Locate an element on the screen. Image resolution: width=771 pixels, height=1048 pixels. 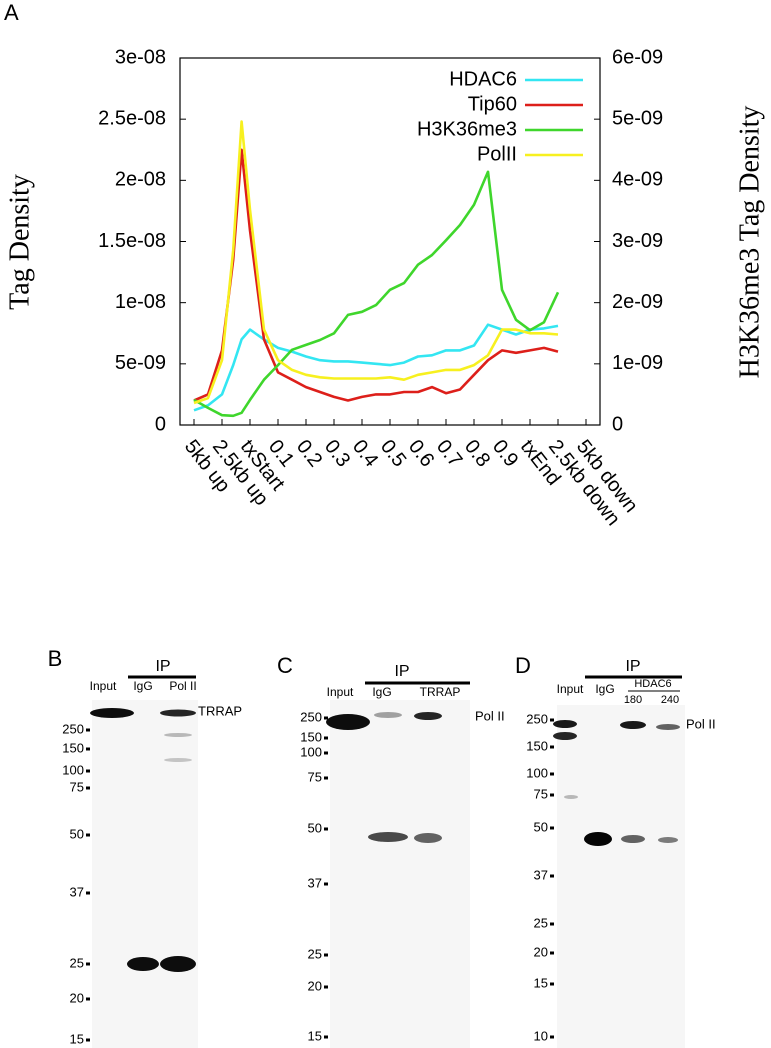
legend-label: Tip60 is located at coordinates (492, 104).